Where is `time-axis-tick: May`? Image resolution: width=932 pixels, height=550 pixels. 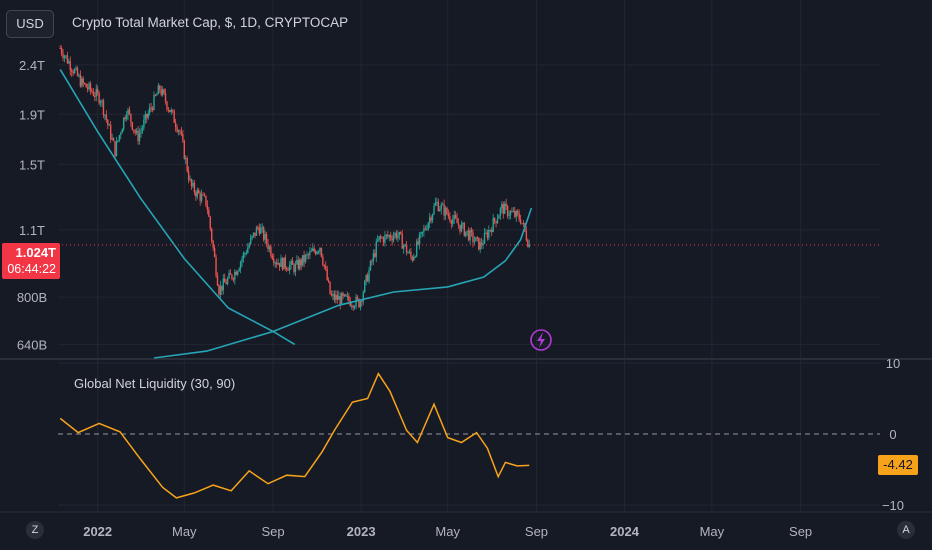
time-axis-tick: May is located at coordinates (712, 531).